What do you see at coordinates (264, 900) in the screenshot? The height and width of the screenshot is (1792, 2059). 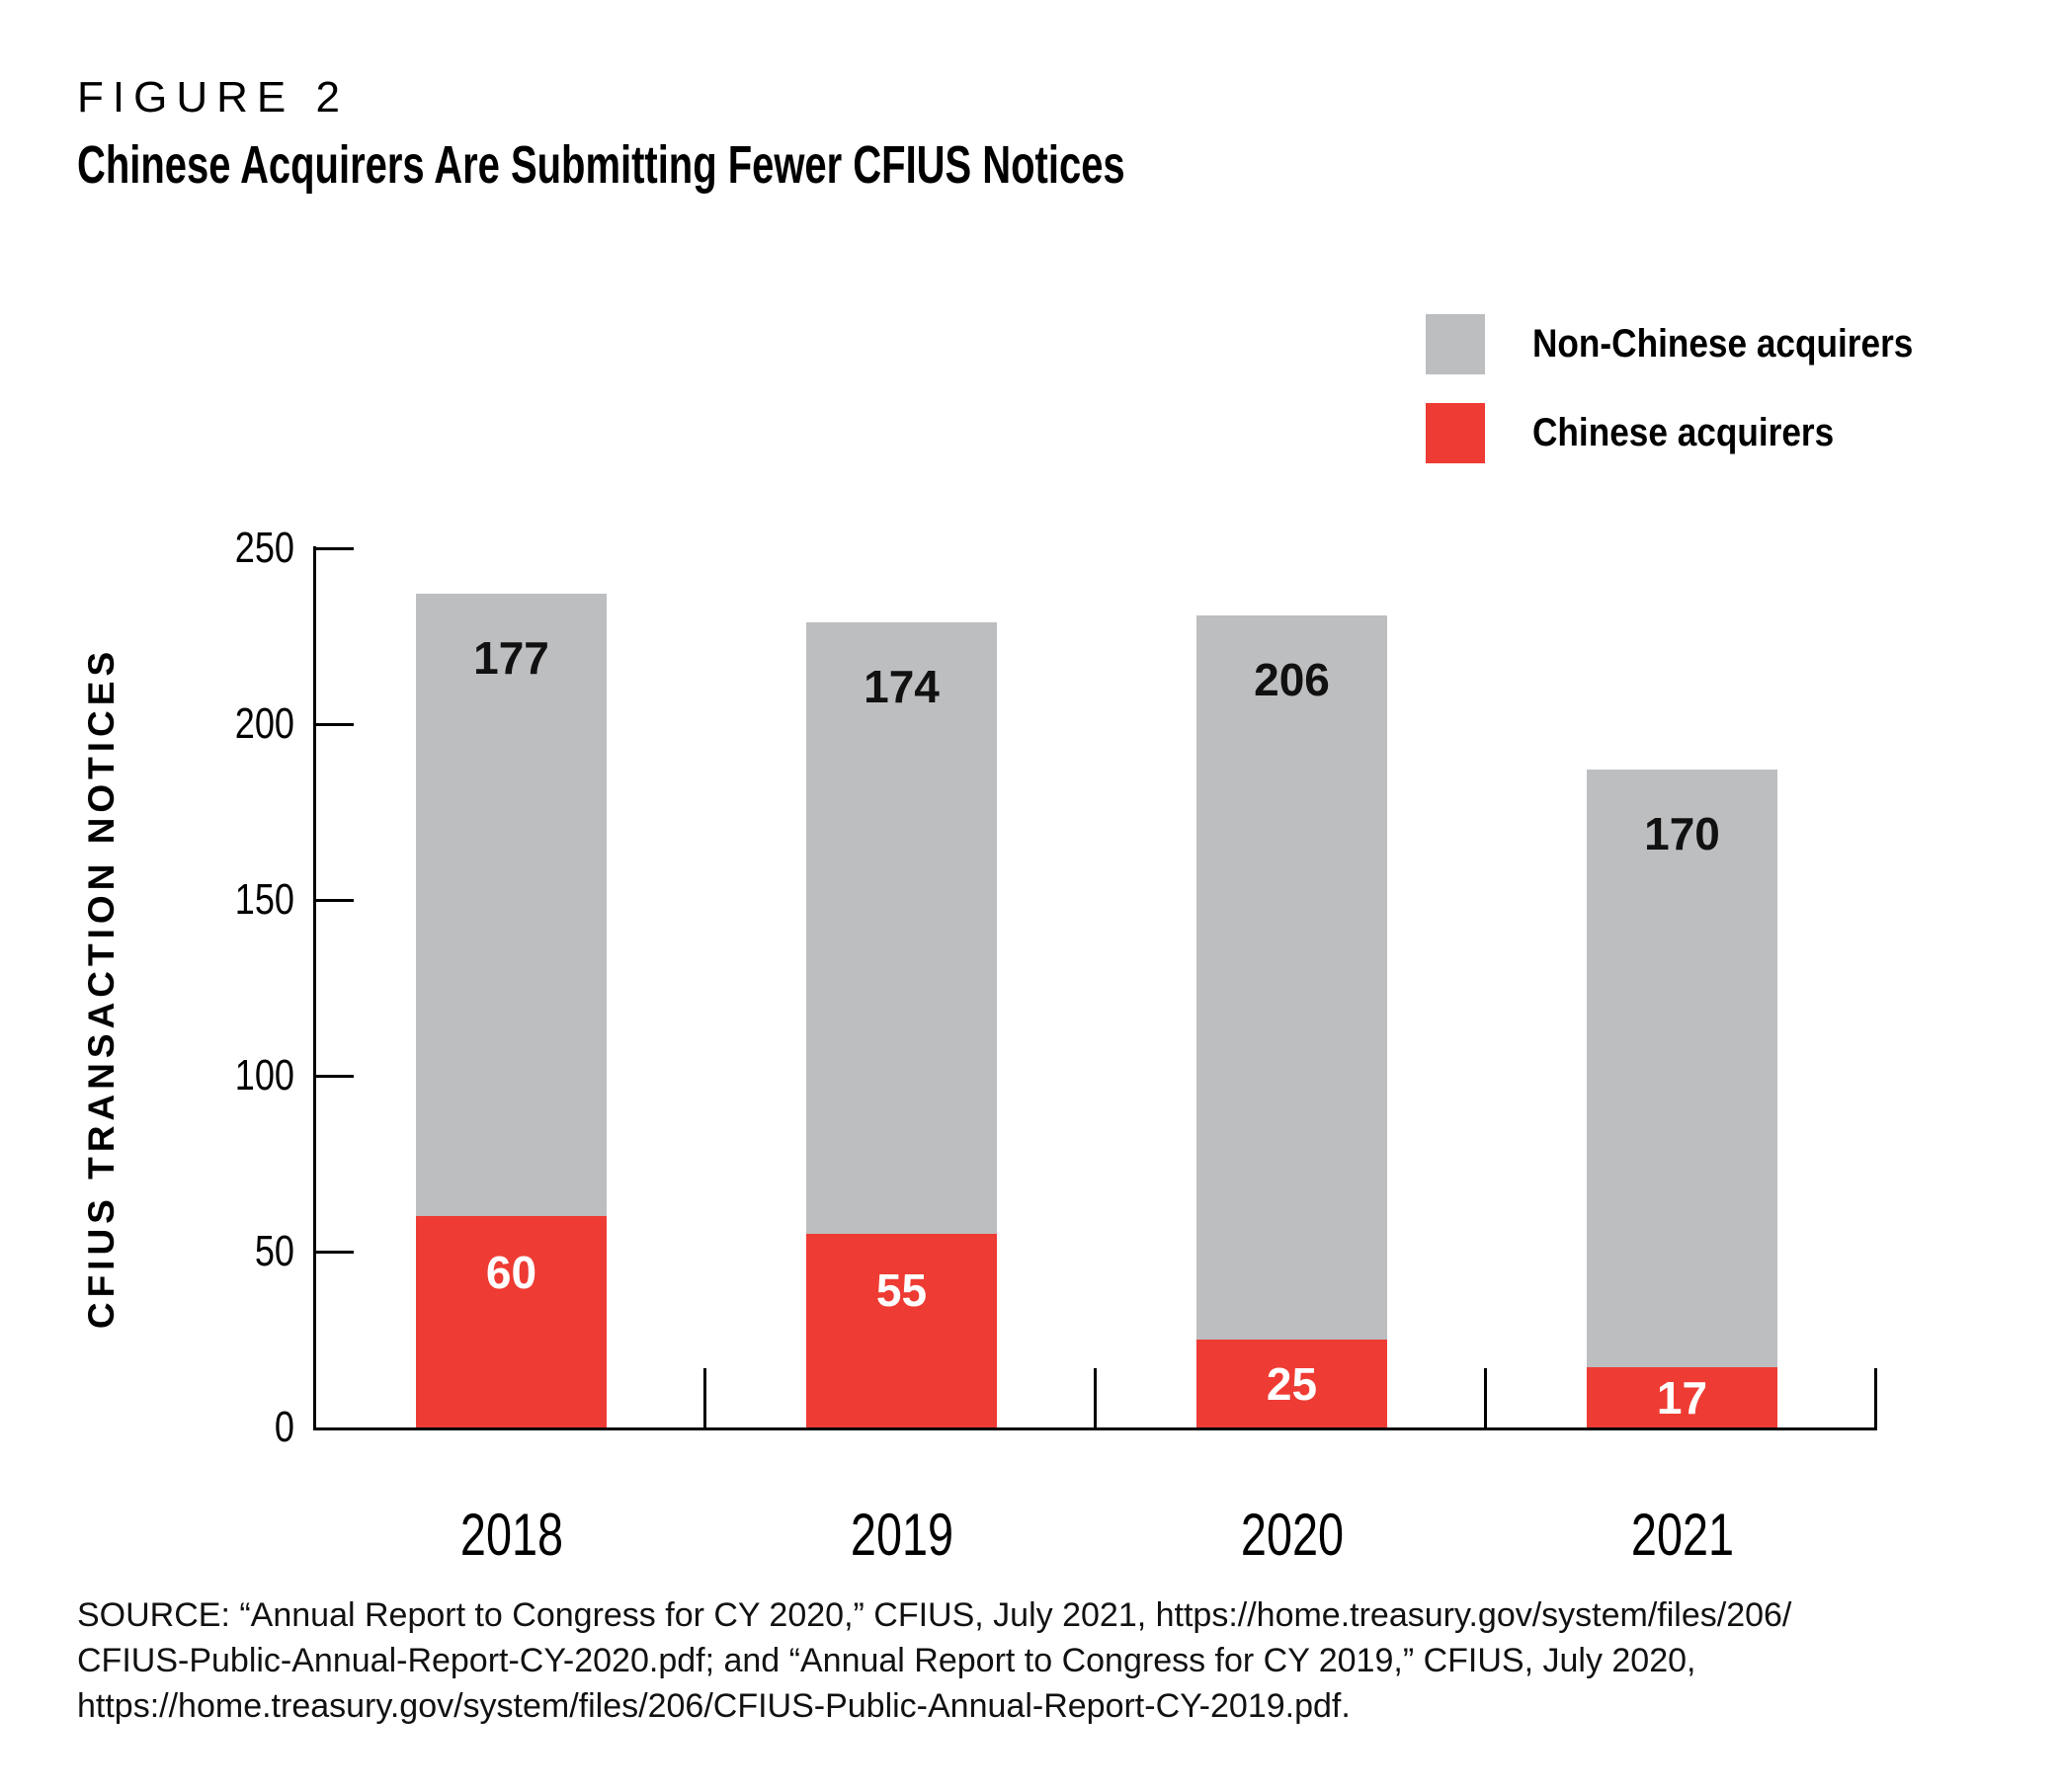 I see `y-tick-label: 150` at bounding box center [264, 900].